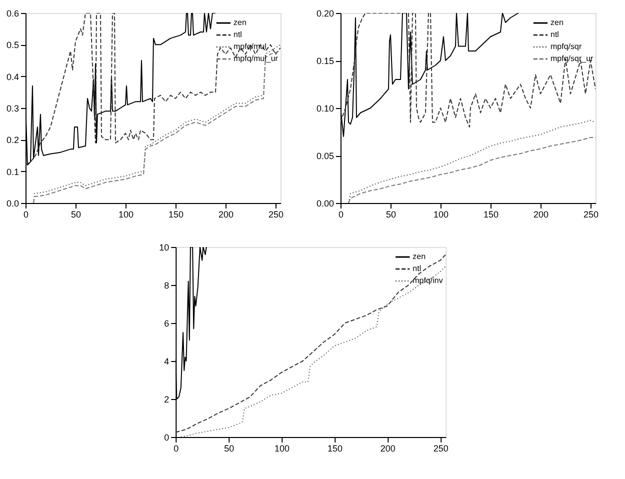  I want to click on y-tick-label: 0.5, so click(12, 45).